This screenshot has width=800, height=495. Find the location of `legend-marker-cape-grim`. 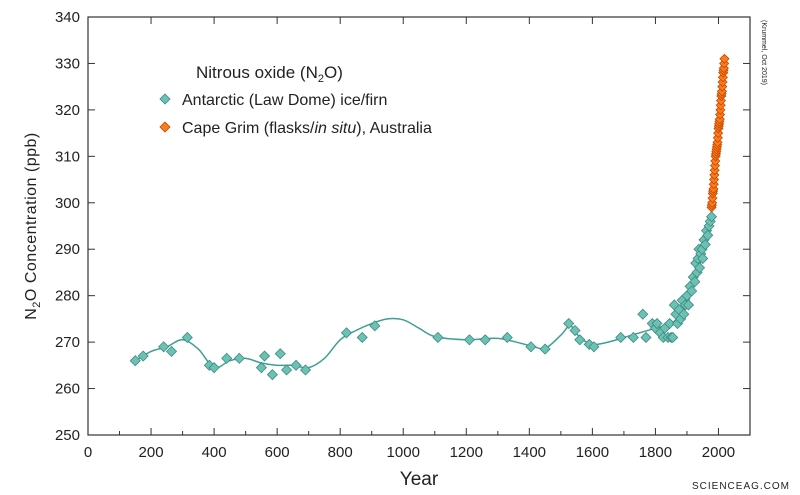

legend-marker-cape-grim is located at coordinates (165, 127).